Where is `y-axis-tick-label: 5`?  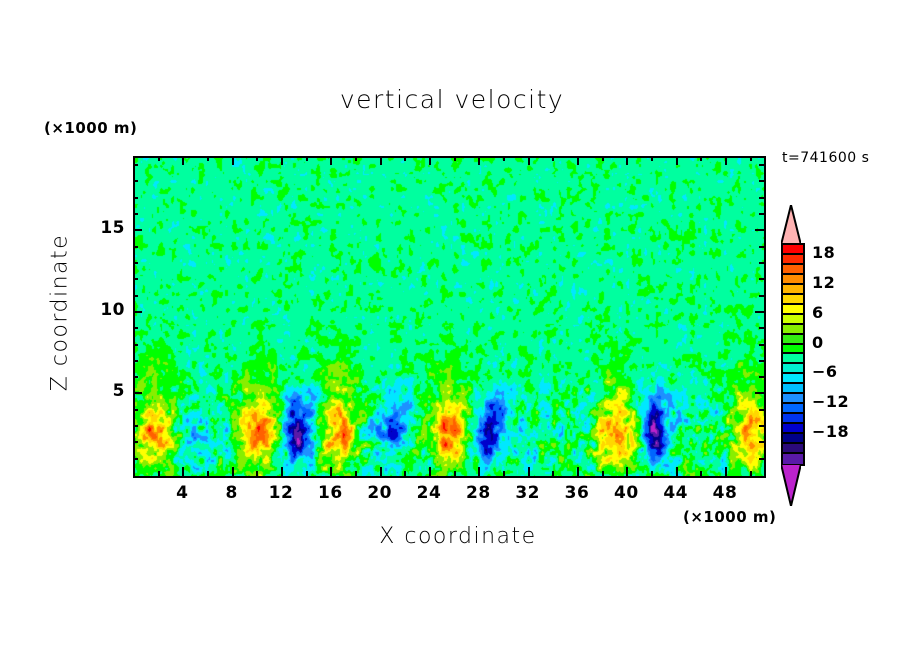 y-axis-tick-label: 5 is located at coordinates (118, 391).